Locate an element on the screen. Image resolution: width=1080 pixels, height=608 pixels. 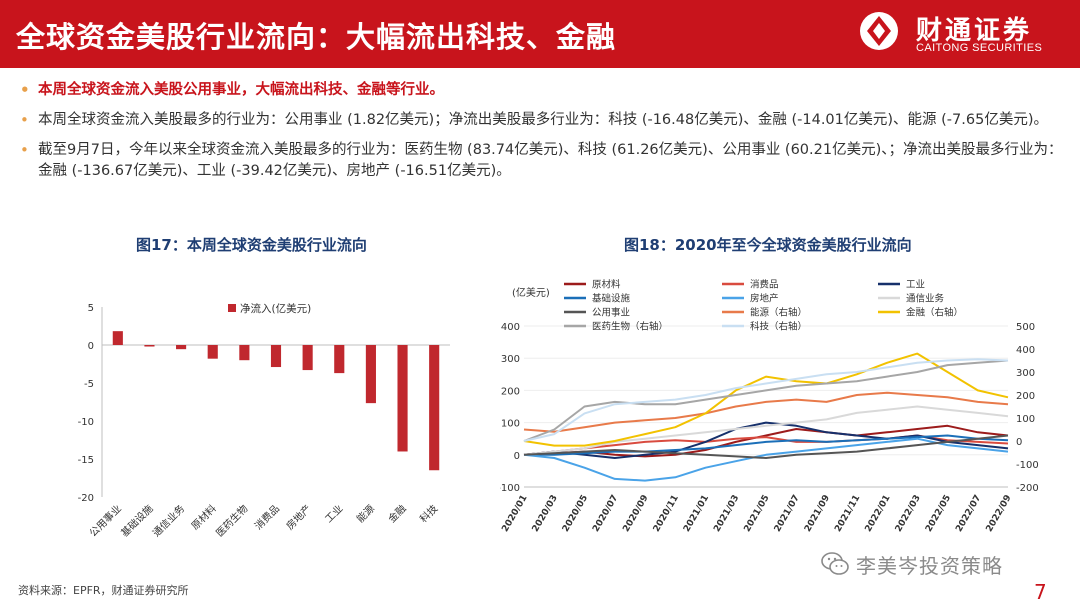
chart18-right-tick-label: 500 is located at coordinates (1025, 327).